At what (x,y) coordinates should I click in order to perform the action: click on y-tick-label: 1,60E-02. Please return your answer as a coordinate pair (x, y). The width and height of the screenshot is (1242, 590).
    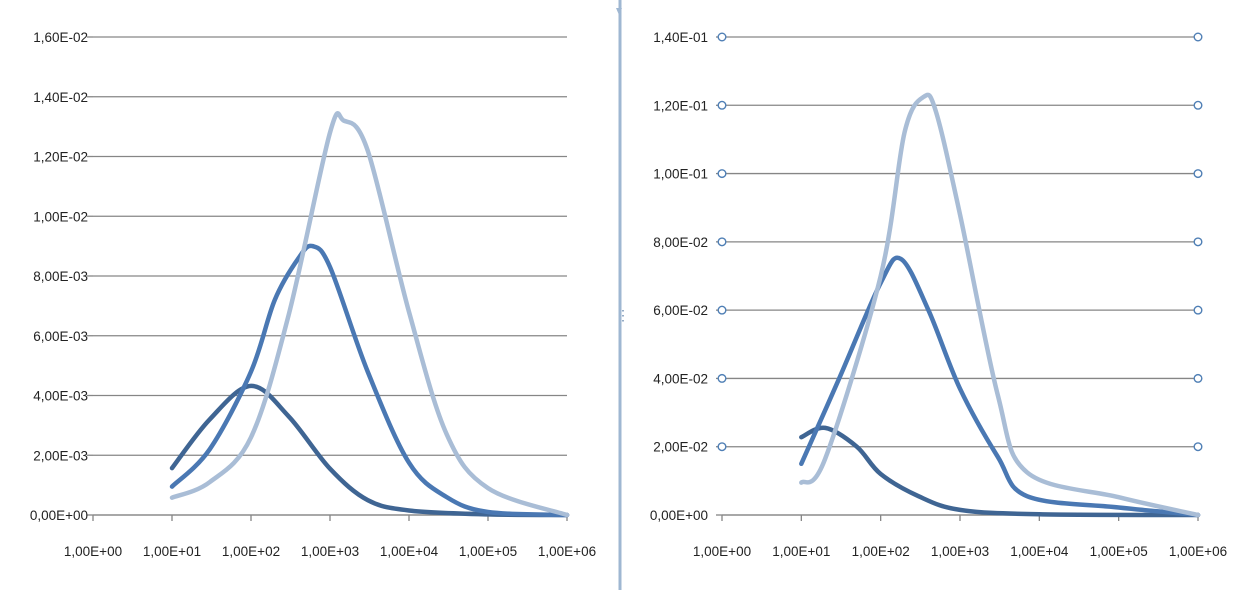
    Looking at the image, I should click on (60, 37).